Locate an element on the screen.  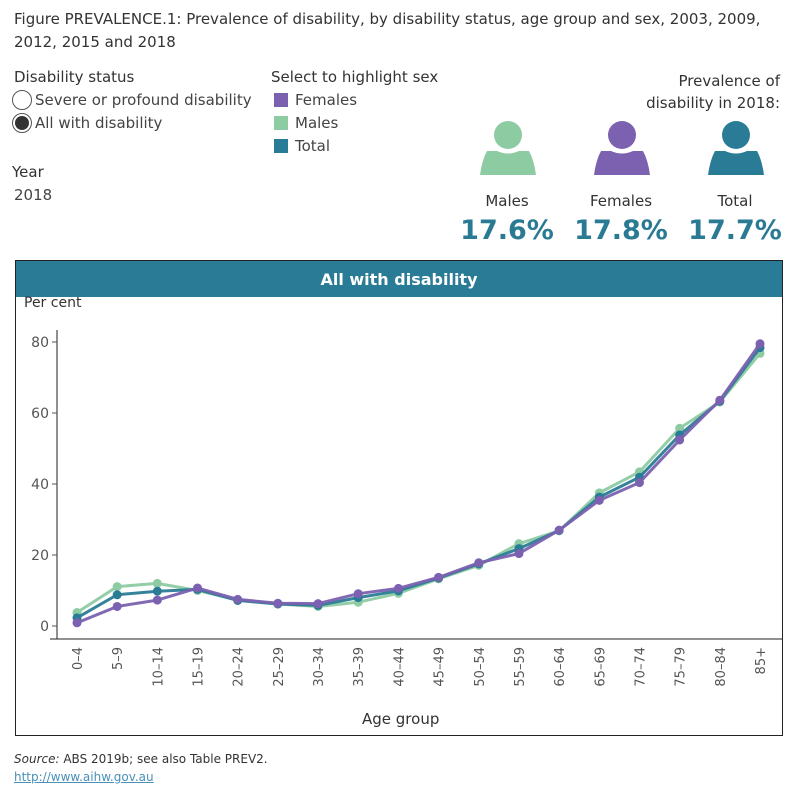
legend-swatch-females is located at coordinates (281, 100).